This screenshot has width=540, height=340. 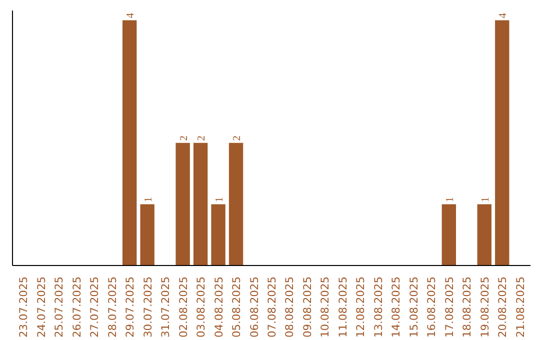 What do you see at coordinates (503, 307) in the screenshot?
I see `x-tick-label: 20.08.2025` at bounding box center [503, 307].